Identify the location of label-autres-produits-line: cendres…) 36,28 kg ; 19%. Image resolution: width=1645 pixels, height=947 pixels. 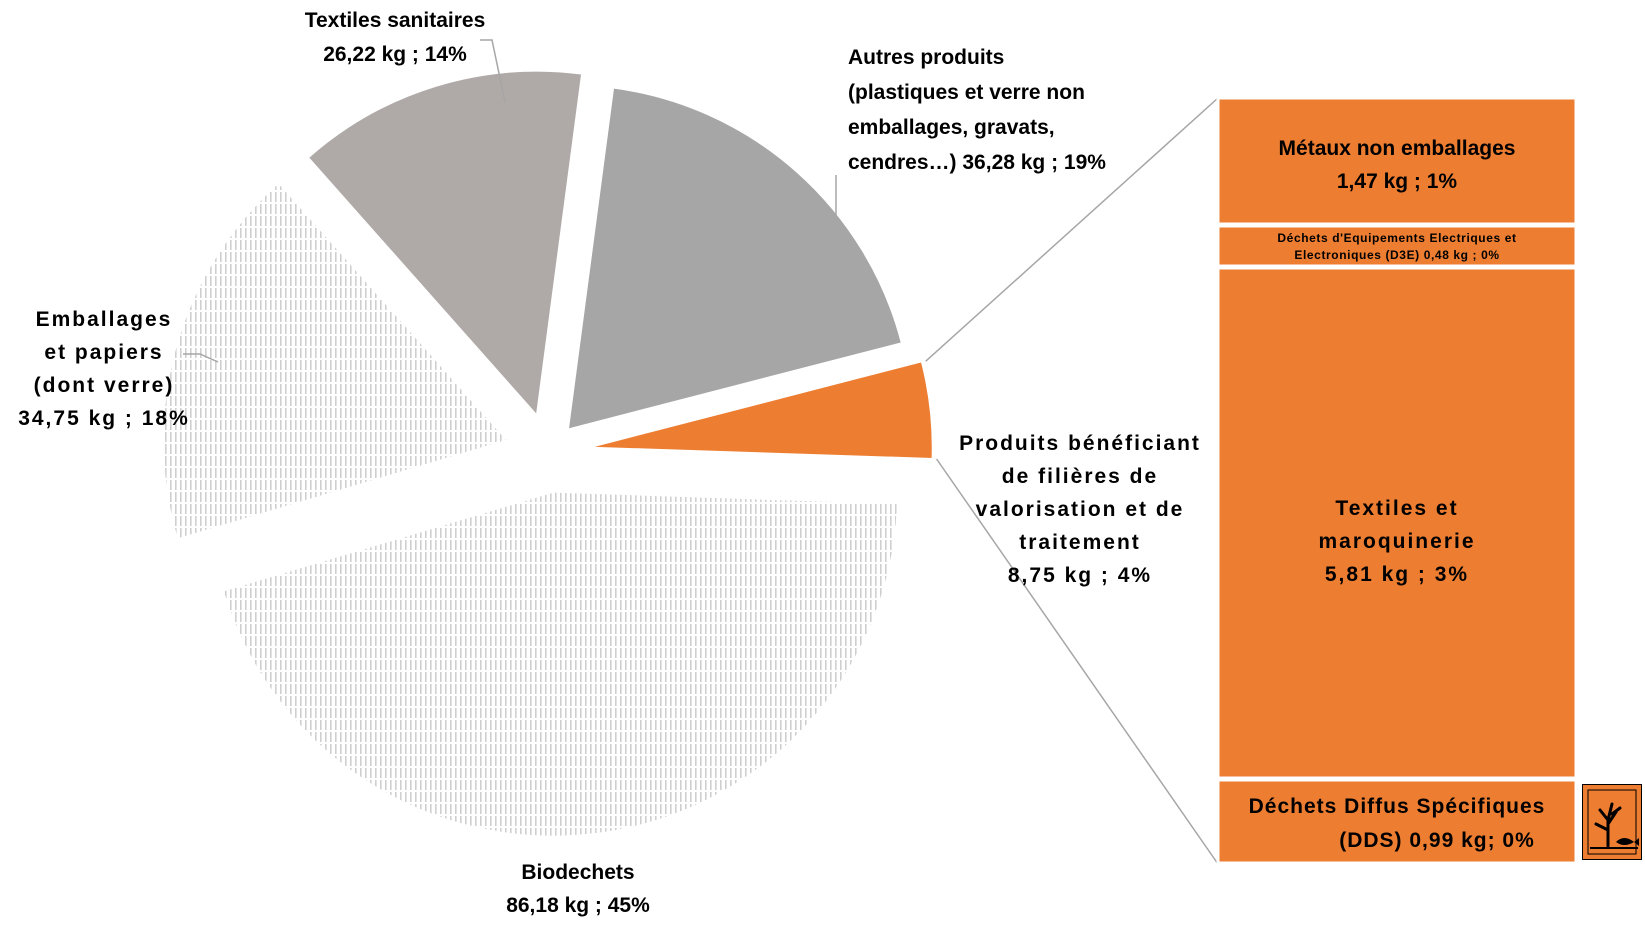
(977, 162).